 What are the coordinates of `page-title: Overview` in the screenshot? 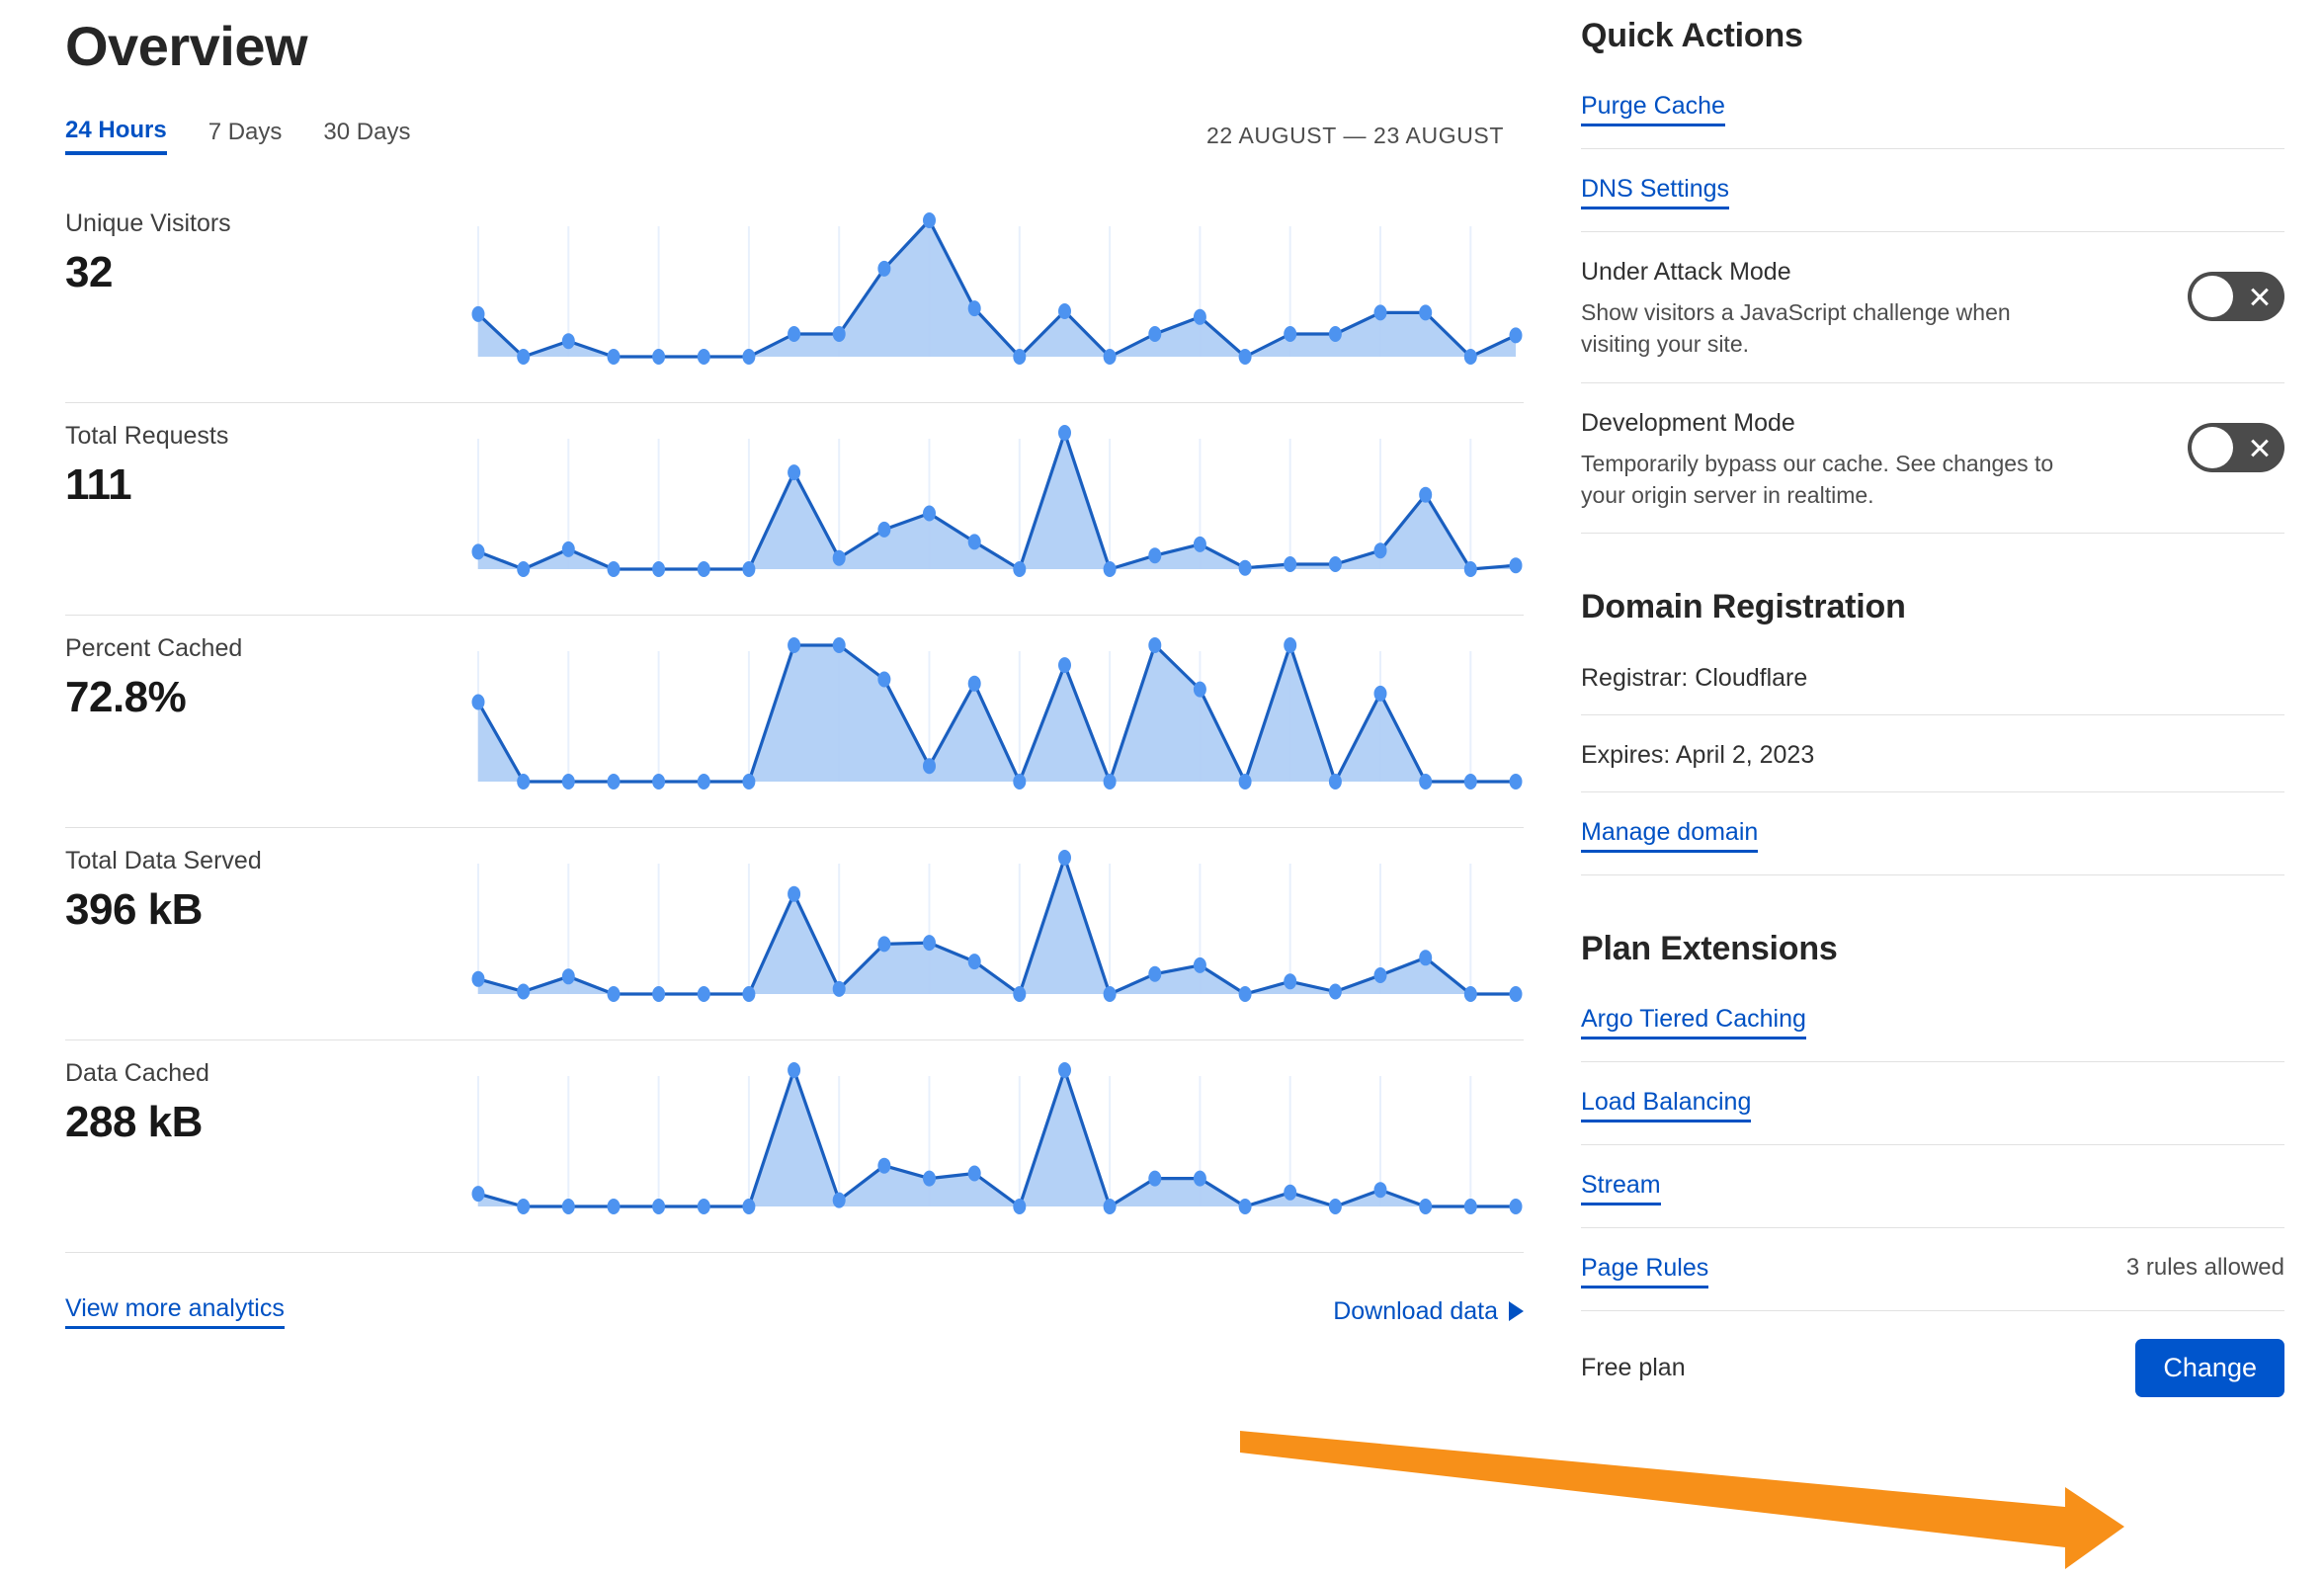 It's located at (186, 46).